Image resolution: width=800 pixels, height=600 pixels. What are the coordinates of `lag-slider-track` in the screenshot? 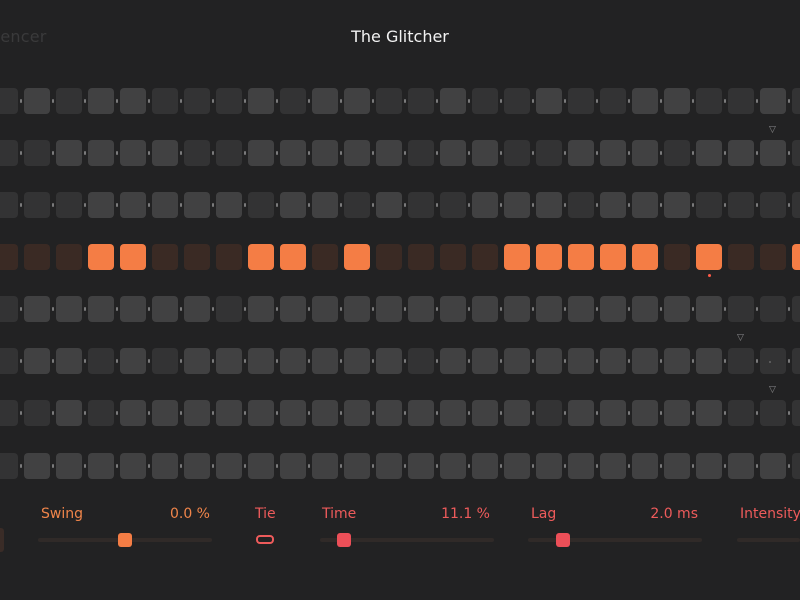 It's located at (615, 540).